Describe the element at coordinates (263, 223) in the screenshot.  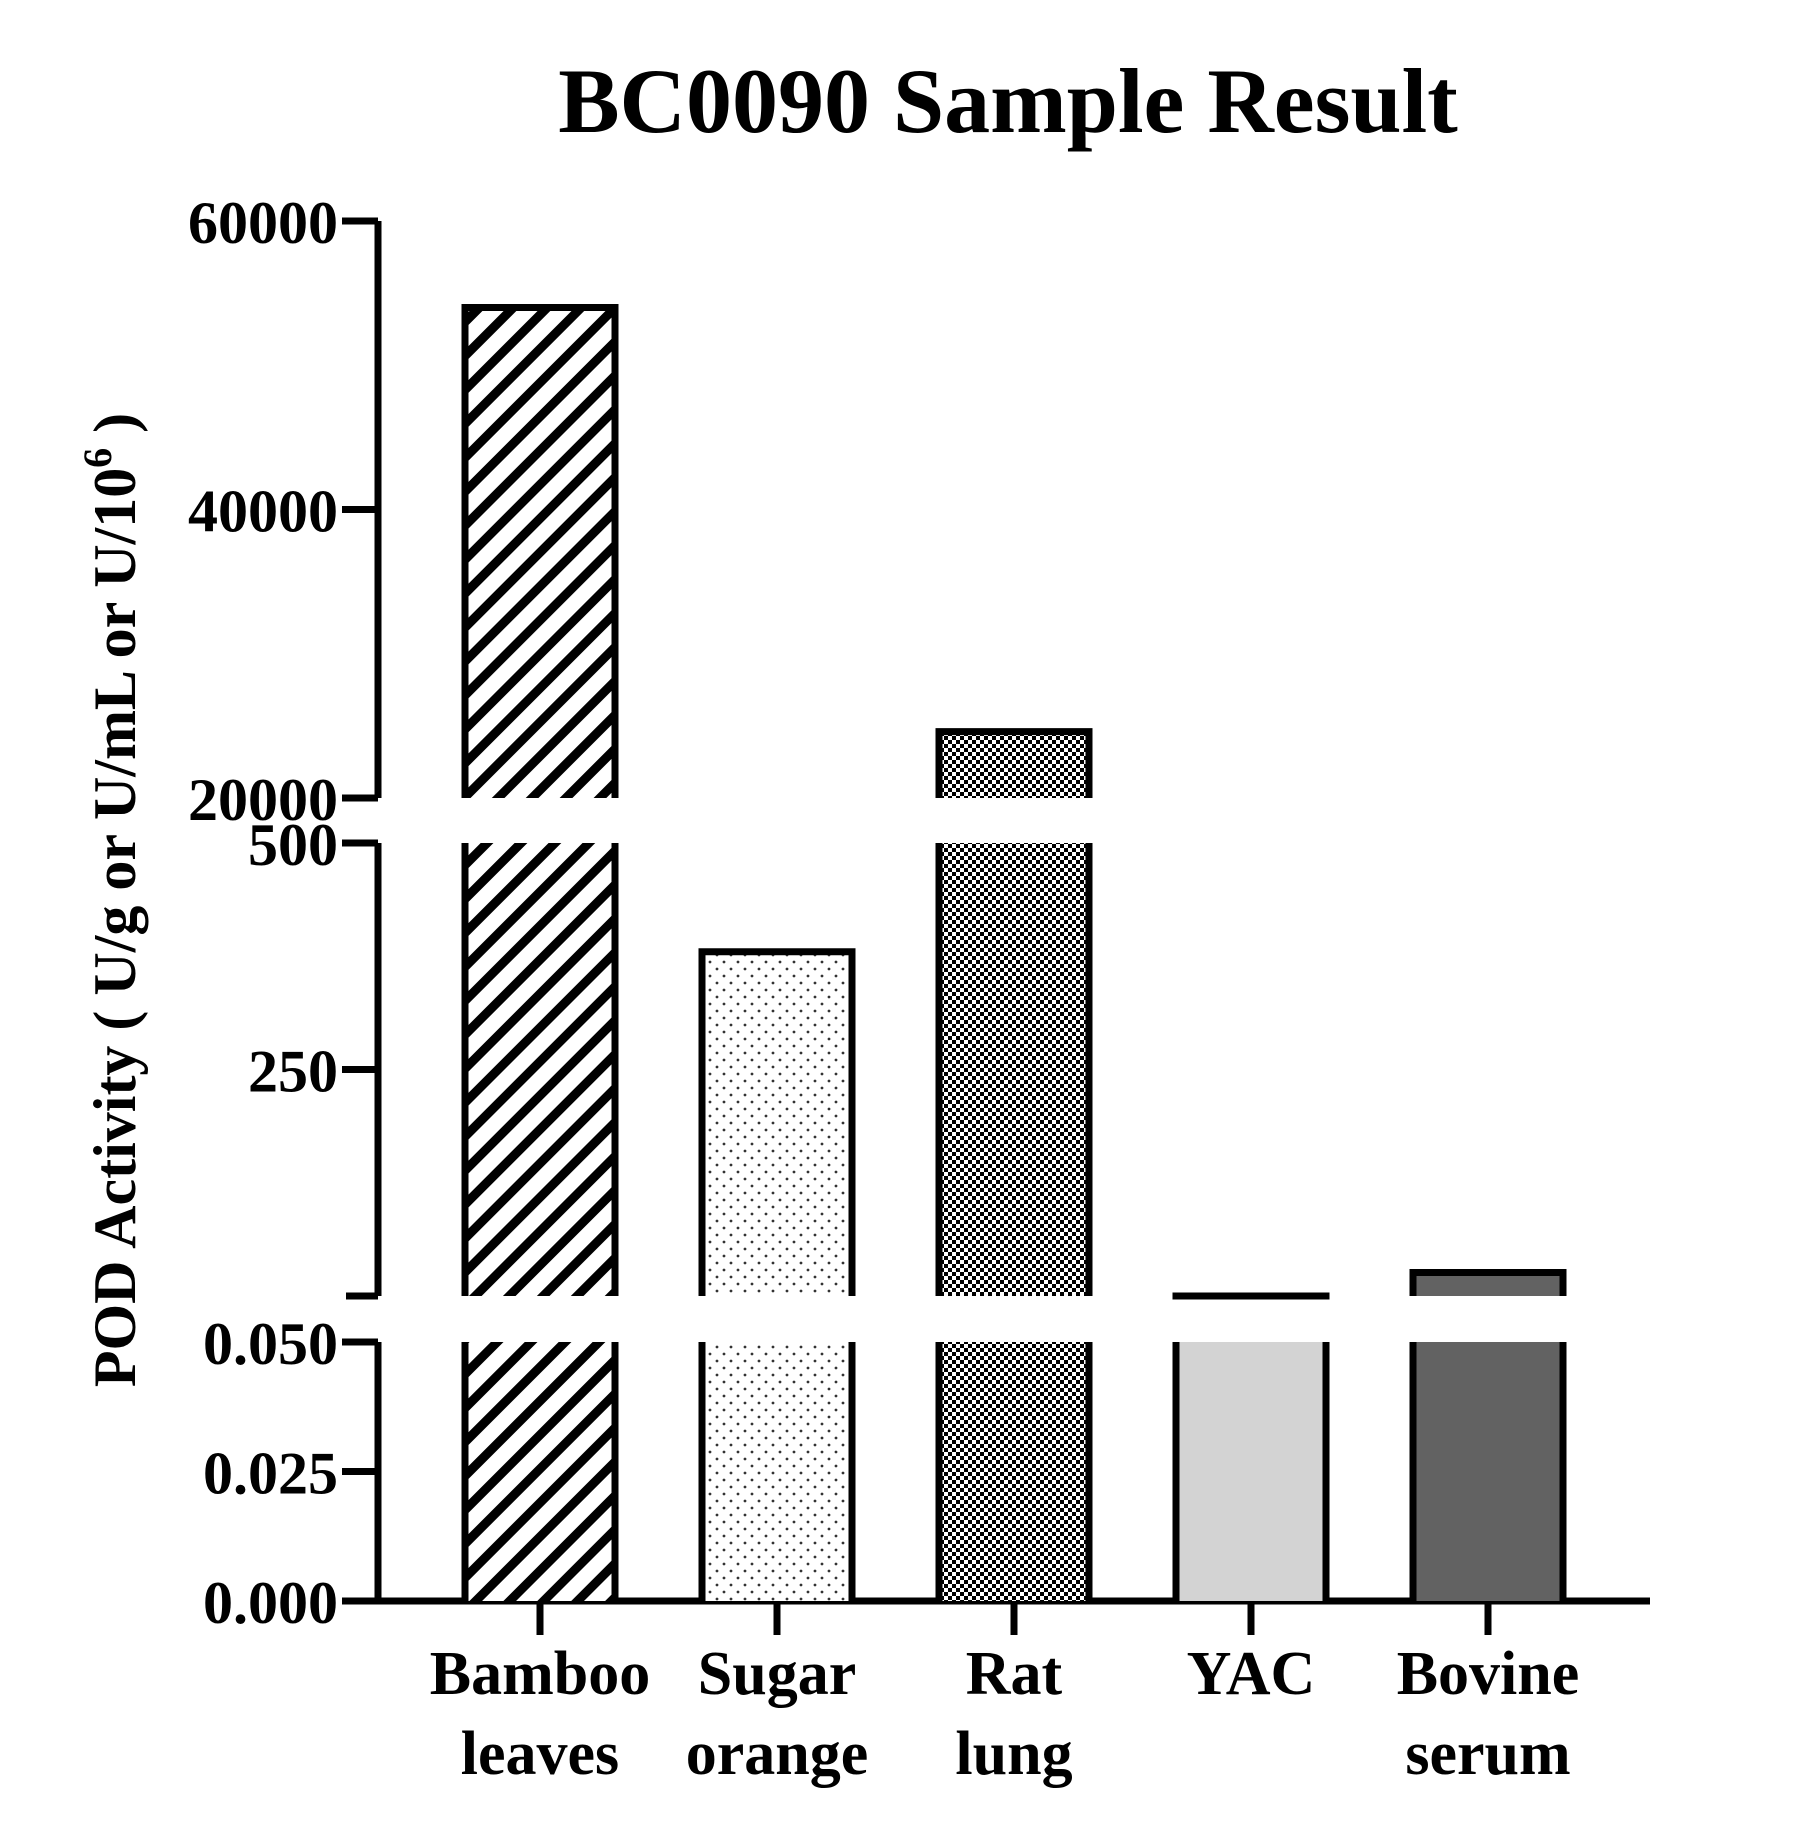
I see `y-tick-label: 60000` at that location.